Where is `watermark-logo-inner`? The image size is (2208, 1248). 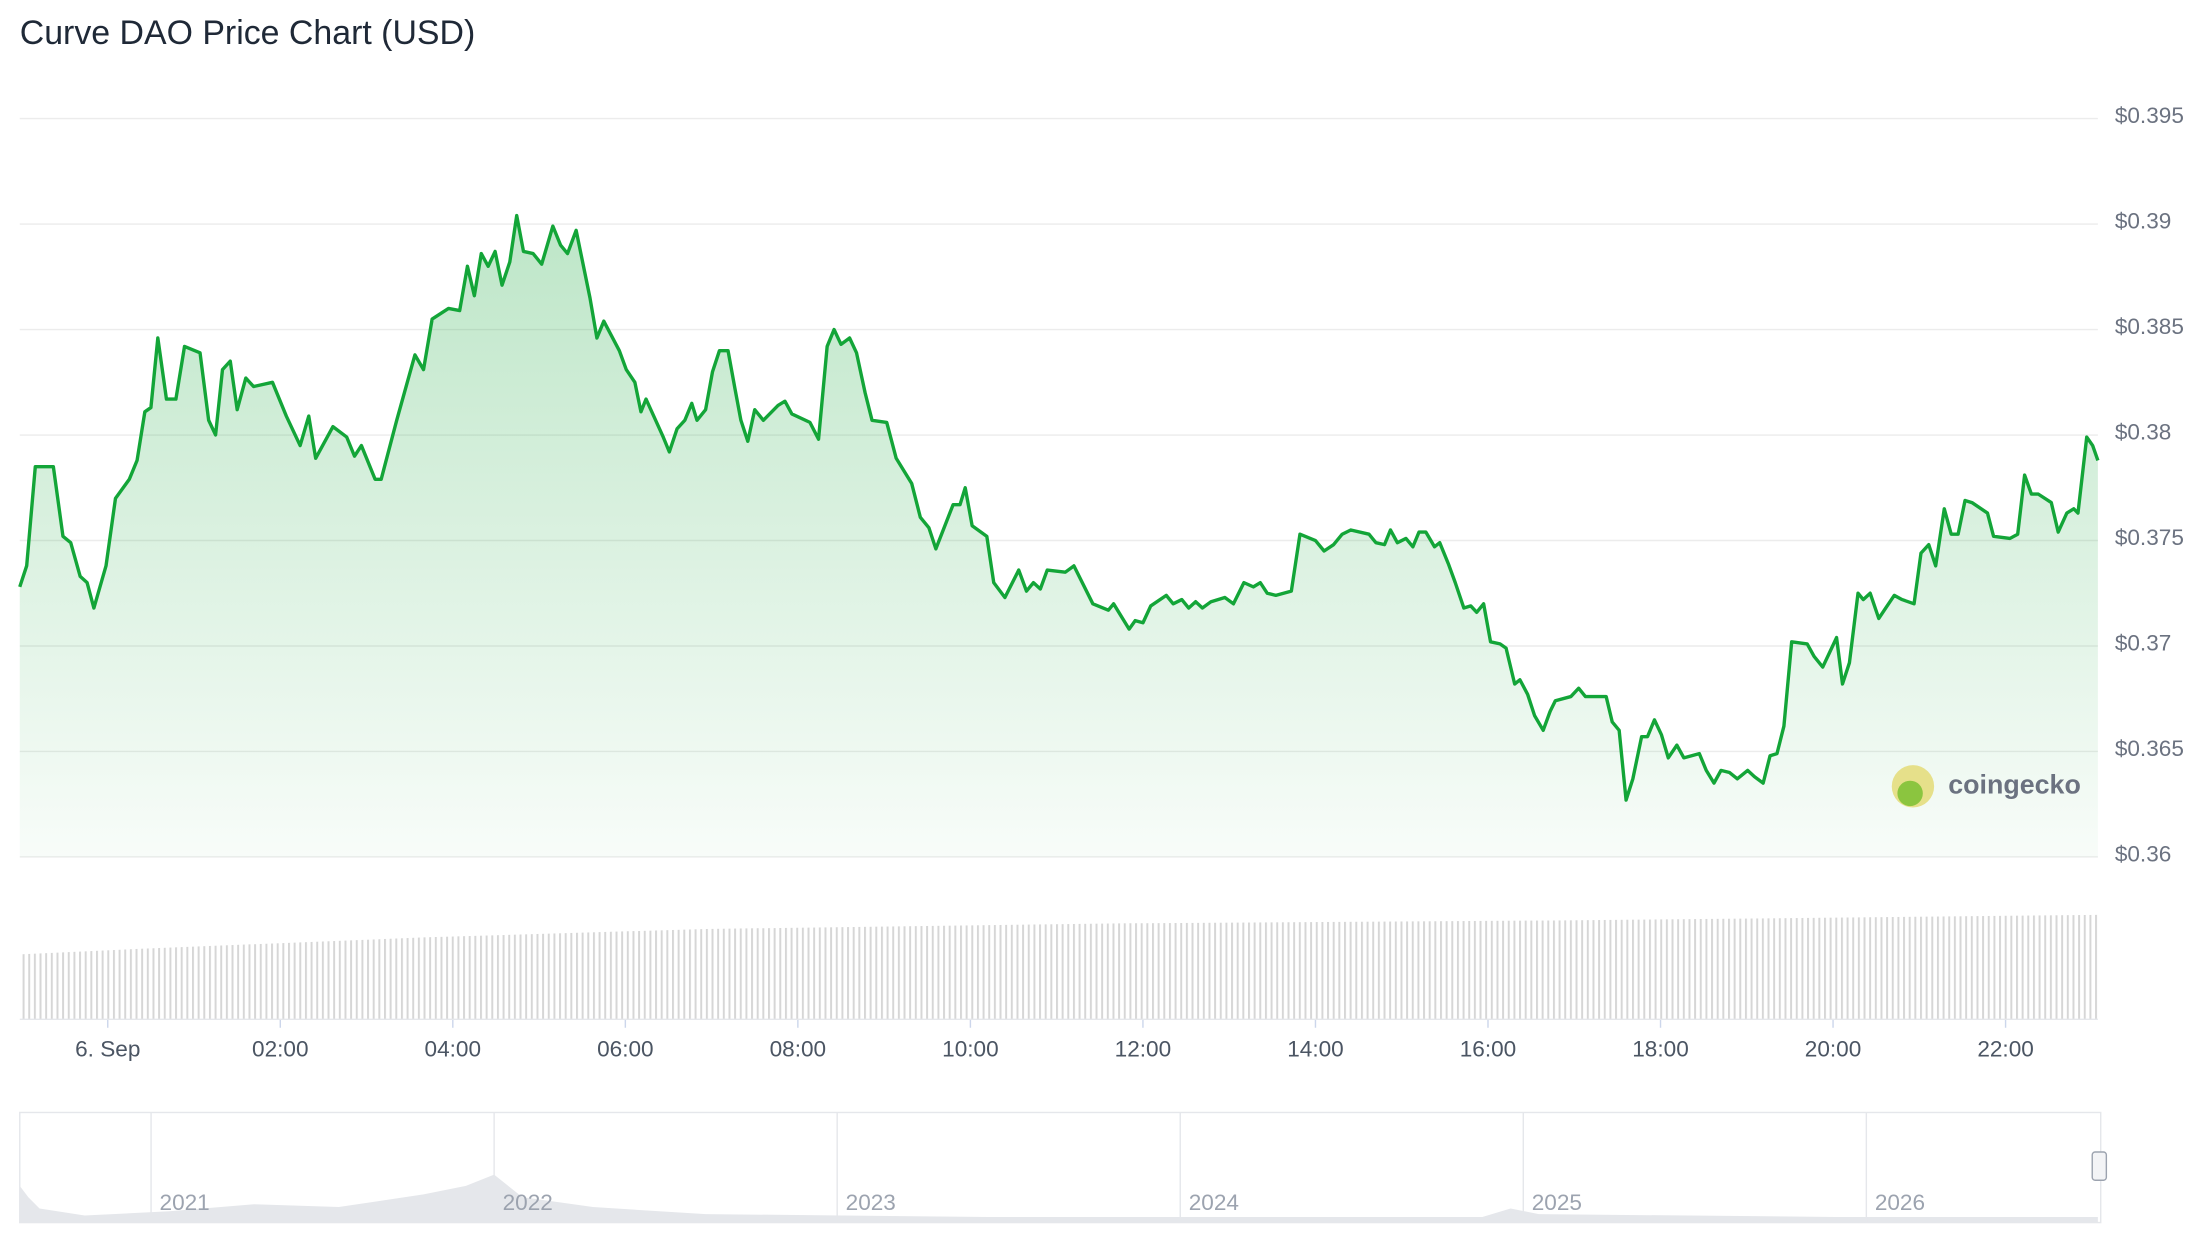
watermark-logo-inner is located at coordinates (1910, 793).